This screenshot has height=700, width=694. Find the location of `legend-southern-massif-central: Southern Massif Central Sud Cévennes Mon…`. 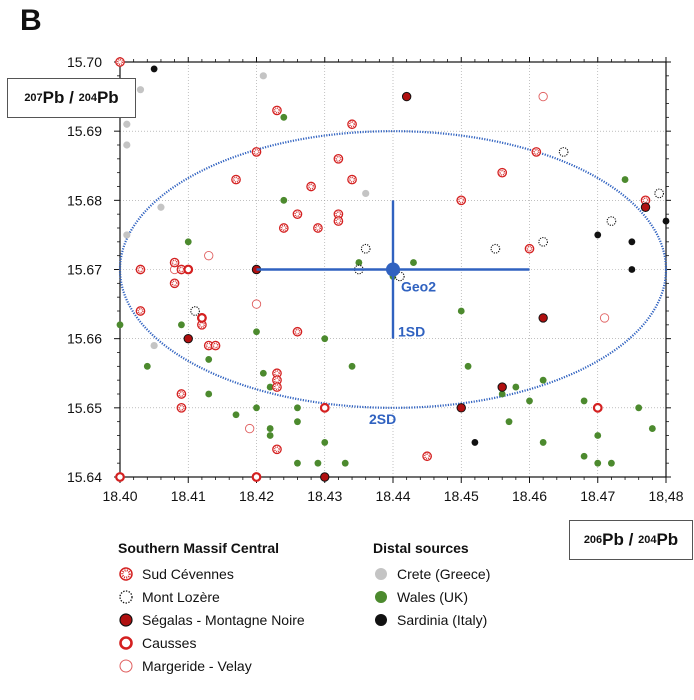

legend-southern-massif-central: Southern Massif Central Sud Cévennes Mon… is located at coordinates (211, 608).